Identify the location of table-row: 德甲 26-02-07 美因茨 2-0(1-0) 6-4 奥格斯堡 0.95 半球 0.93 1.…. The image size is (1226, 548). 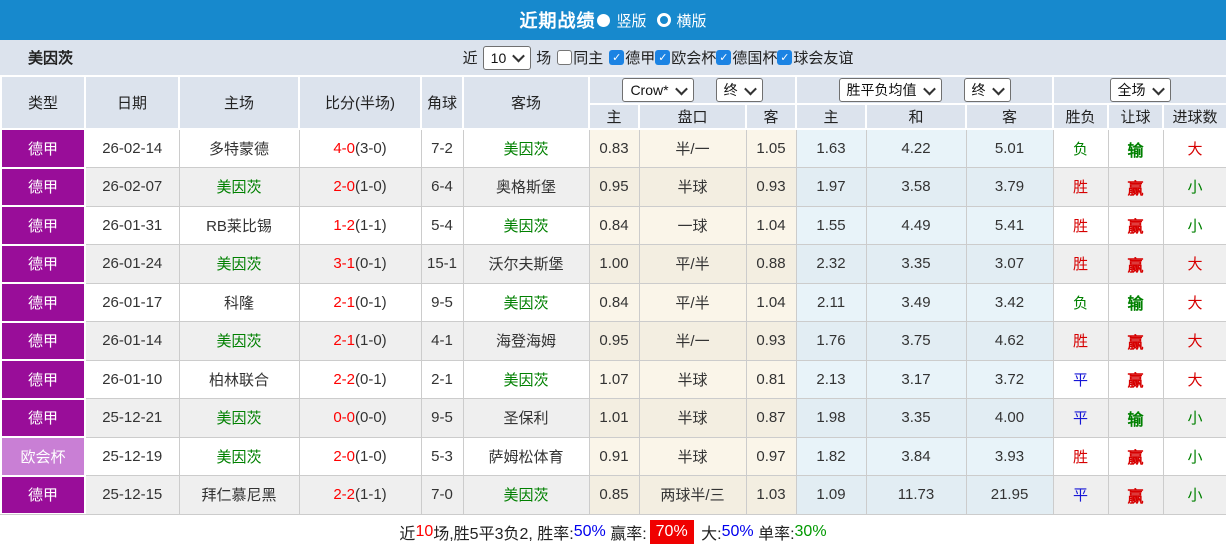
(613, 186).